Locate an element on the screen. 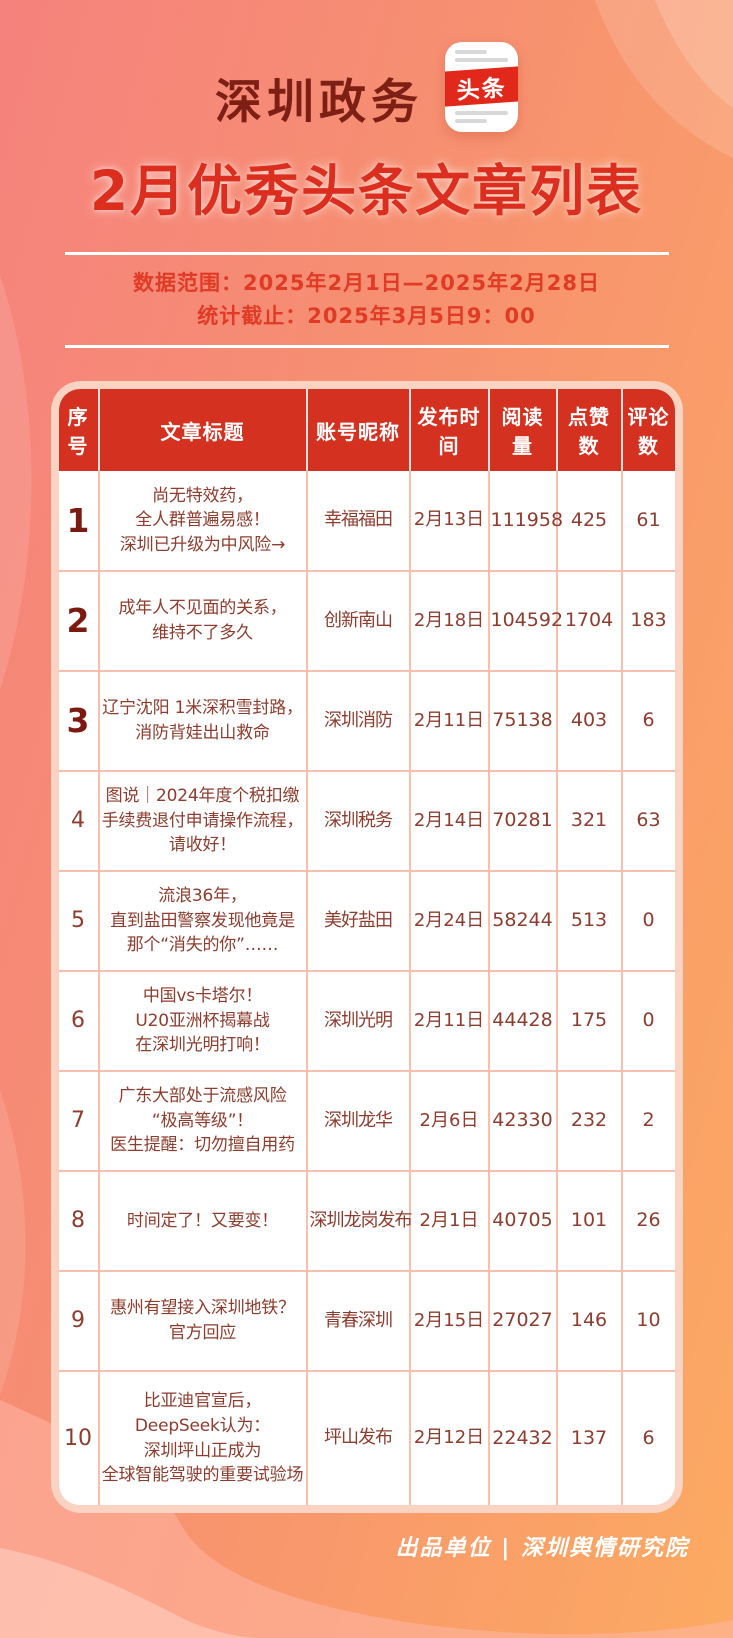 This screenshot has height=1638, width=733. cell-rank: 10 is located at coordinates (78, 1437).